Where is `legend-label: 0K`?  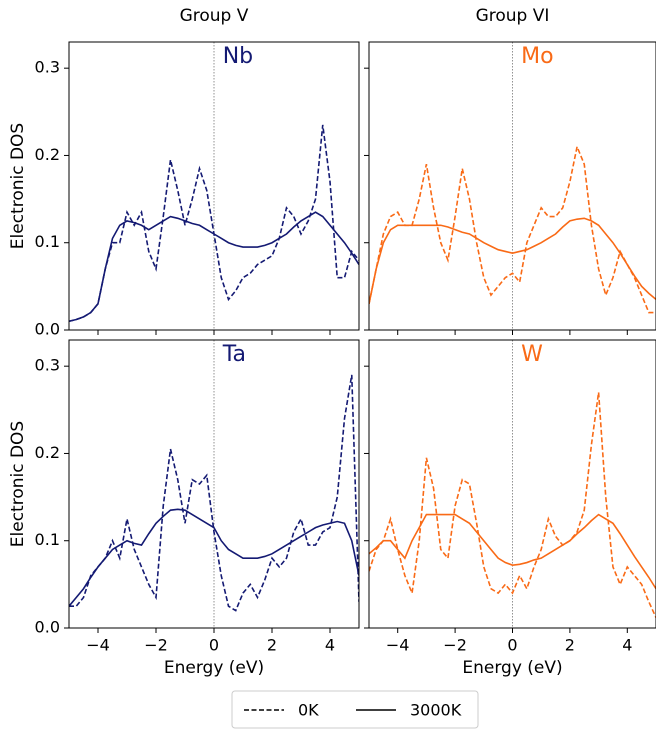
legend-label: 0K is located at coordinates (308, 710).